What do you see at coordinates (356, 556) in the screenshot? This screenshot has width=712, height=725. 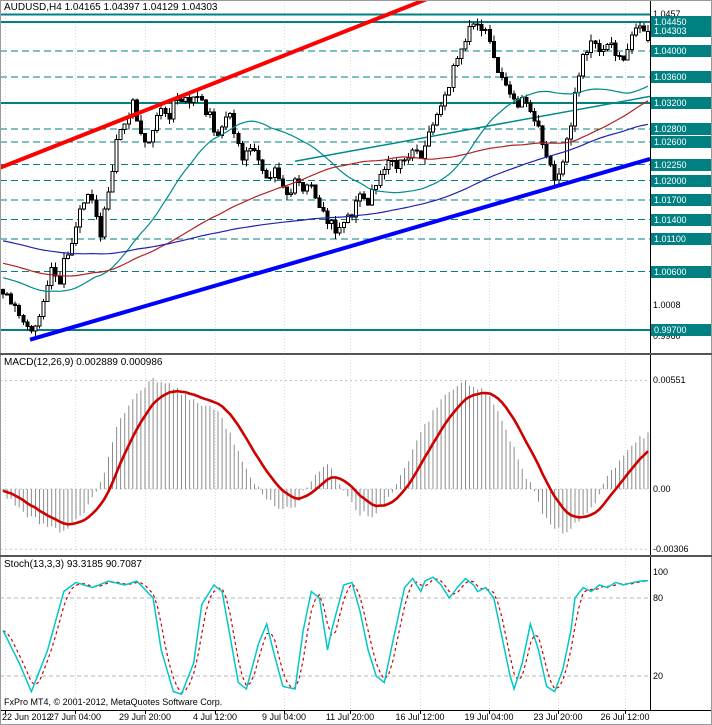 I see `panel-splitter-stoch` at bounding box center [356, 556].